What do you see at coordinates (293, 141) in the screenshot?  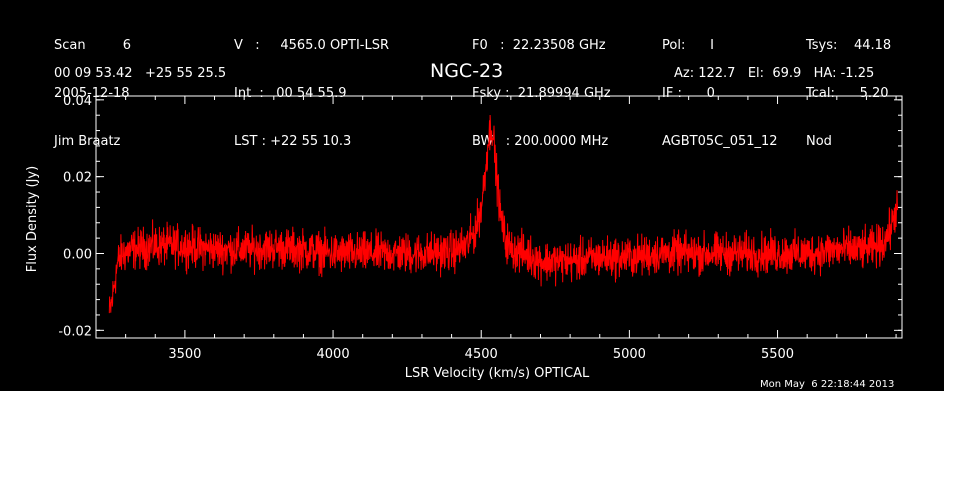 I see `lst-value: LST : +22 55 10.3` at bounding box center [293, 141].